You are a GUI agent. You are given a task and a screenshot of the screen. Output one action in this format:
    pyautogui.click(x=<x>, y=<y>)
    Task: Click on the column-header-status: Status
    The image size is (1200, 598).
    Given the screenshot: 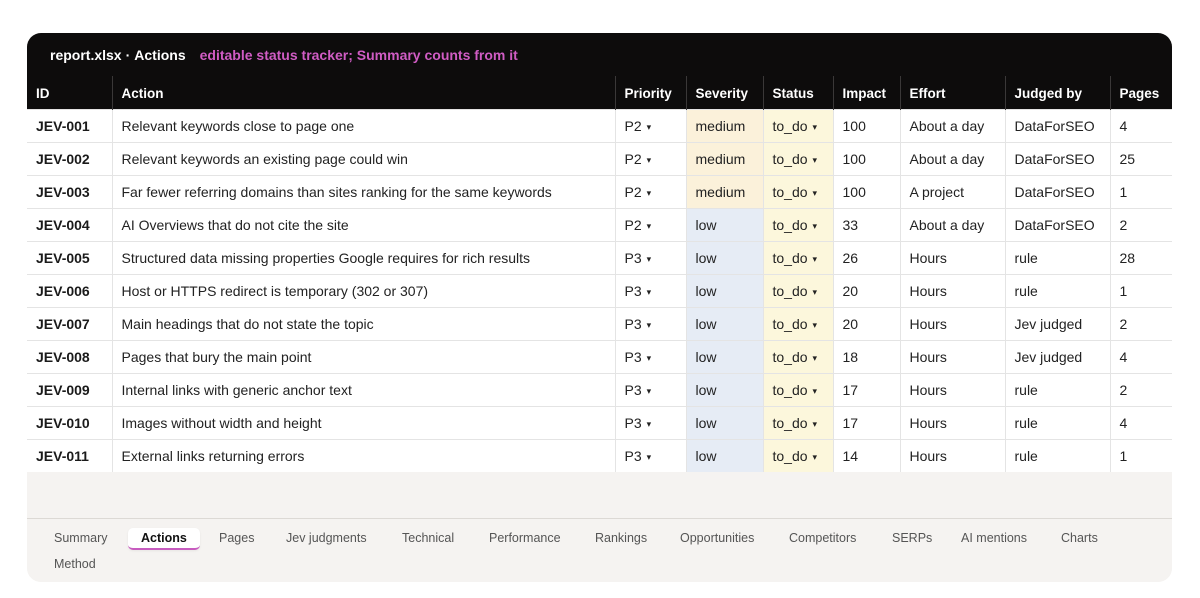 What is the action you would take?
    pyautogui.click(x=797, y=92)
    